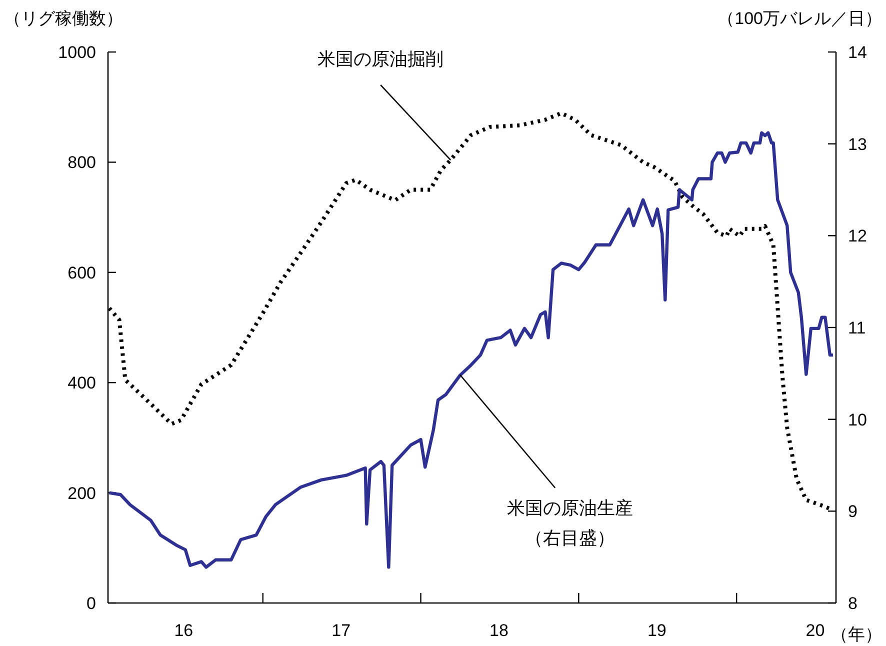 This screenshot has width=886, height=646. I want to click on y2-axis-title: （100万バレル／日）, so click(800, 18).